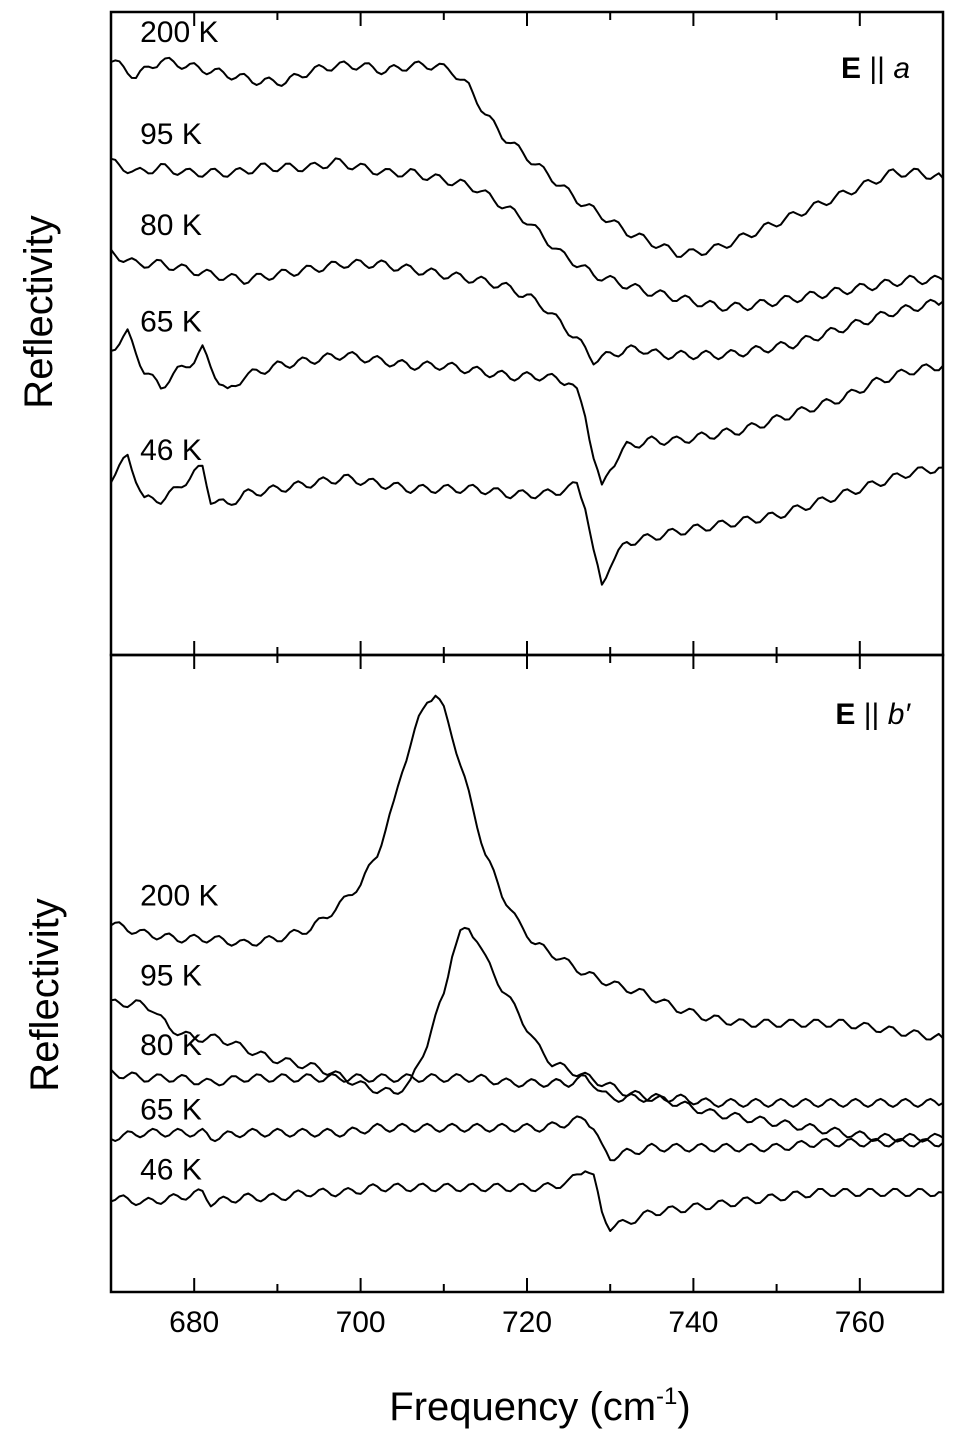 This screenshot has width=960, height=1444. Describe the element at coordinates (171, 1045) in the screenshot. I see `bottom-curve-label: 80 K` at that location.